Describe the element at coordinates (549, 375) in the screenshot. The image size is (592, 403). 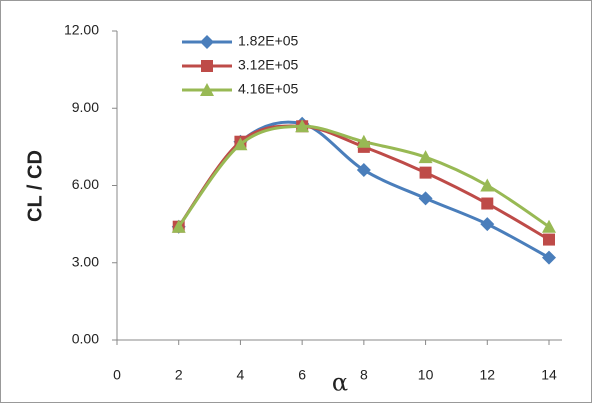
I see `x-tick-label: 14` at that location.